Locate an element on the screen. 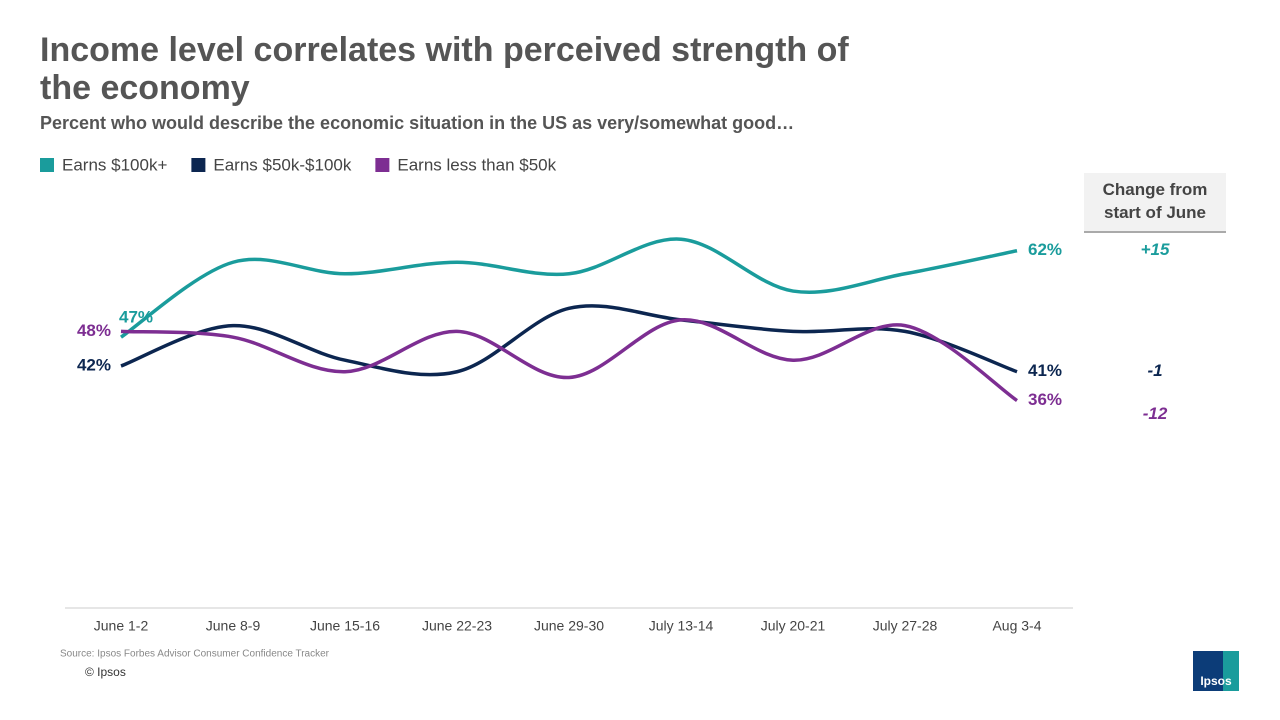 This screenshot has height=720, width=1280. change-header: Change from start of June is located at coordinates (1155, 201).